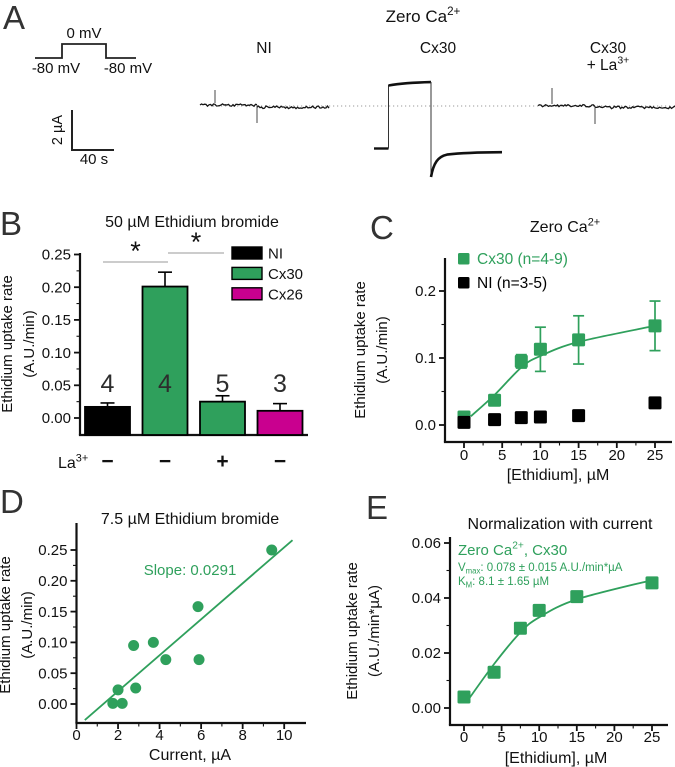 The width and height of the screenshot is (675, 767). I want to click on d-ytick-label: 0.15, so click(52, 612).